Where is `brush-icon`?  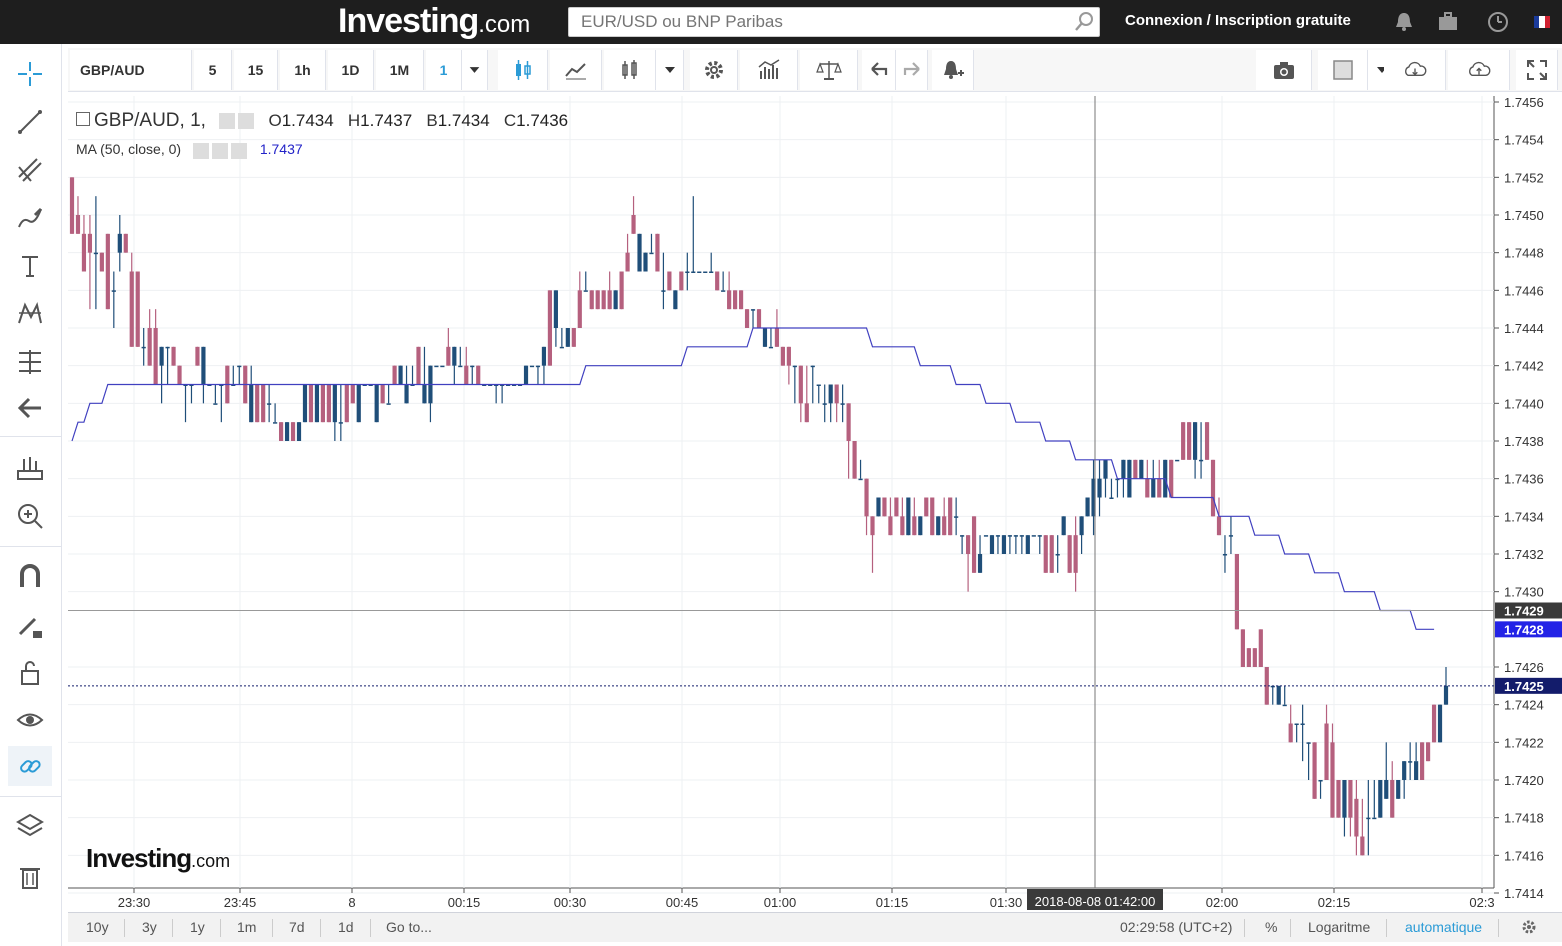 brush-icon is located at coordinates (30, 217).